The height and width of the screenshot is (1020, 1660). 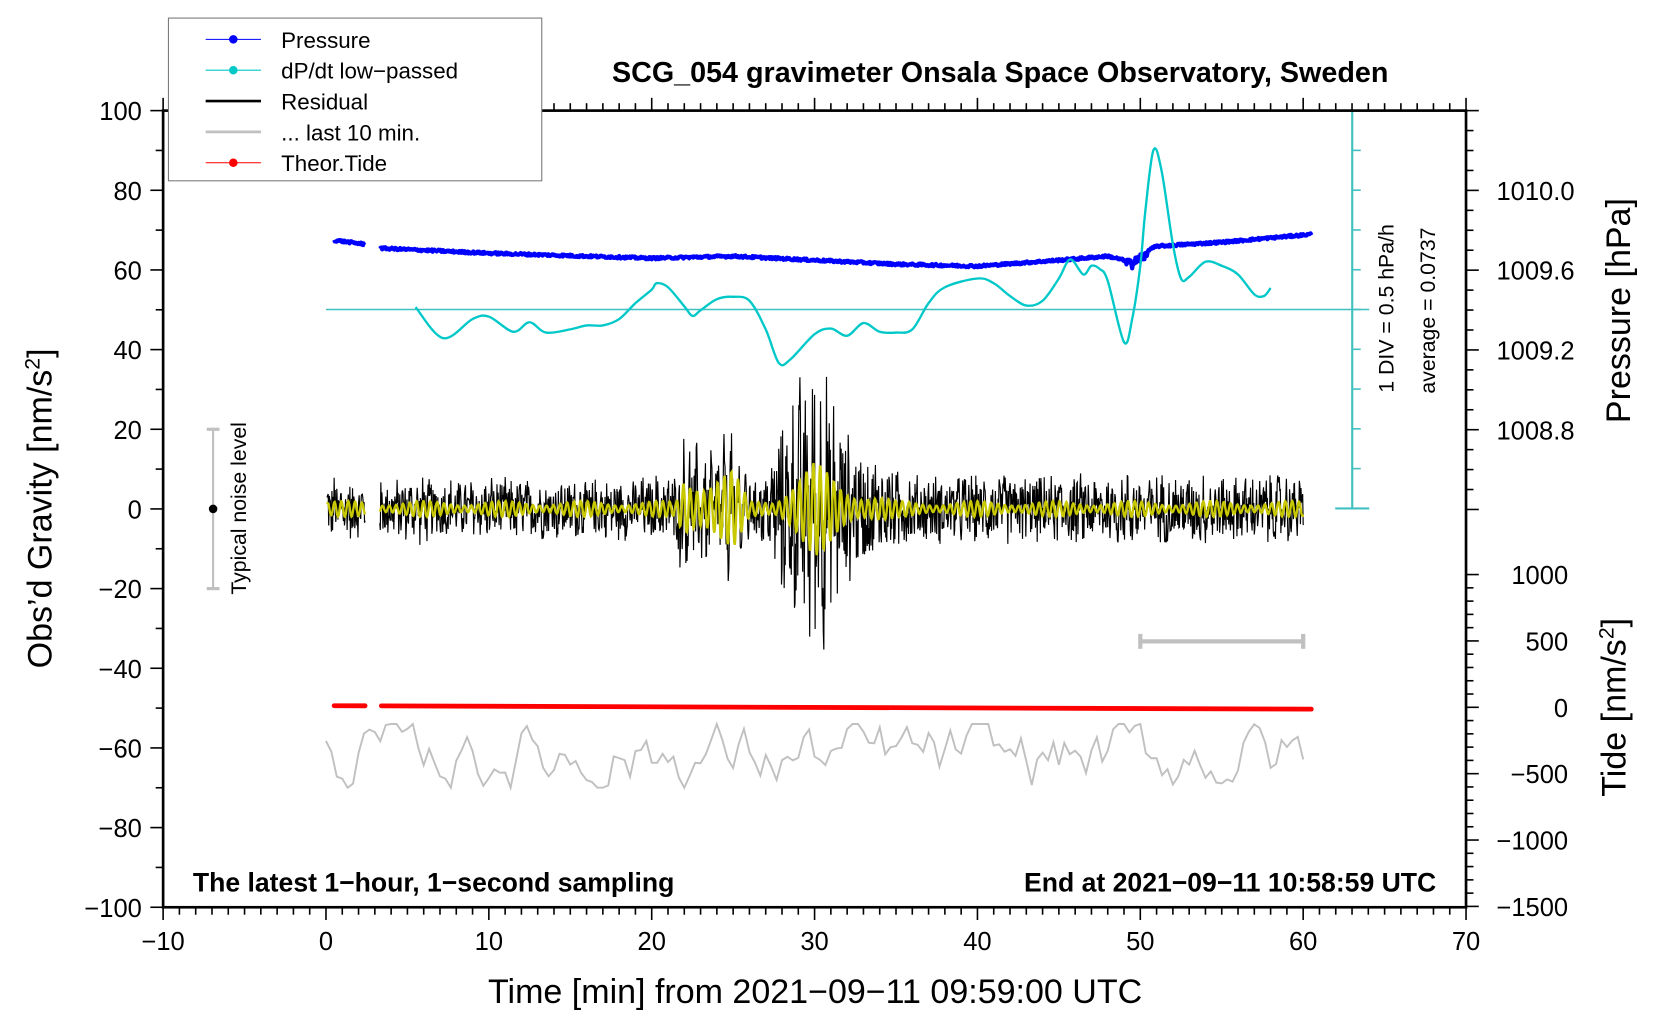 What do you see at coordinates (120, 112) in the screenshot?
I see `y-tick-label: 100` at bounding box center [120, 112].